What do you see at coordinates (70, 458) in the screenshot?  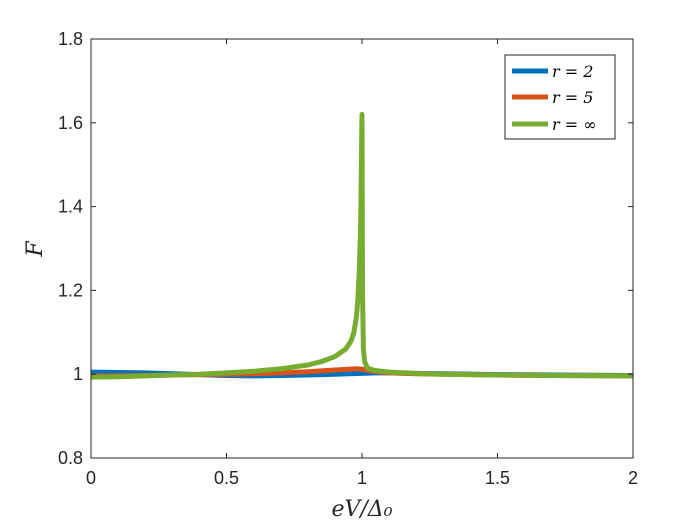 I see `y-tick-label: 0.8` at bounding box center [70, 458].